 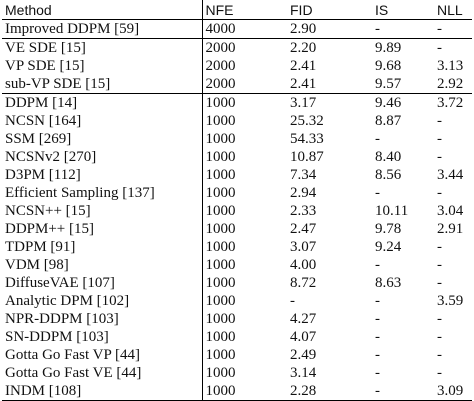 I want to click on header-nll: NLL, so click(x=453, y=10).